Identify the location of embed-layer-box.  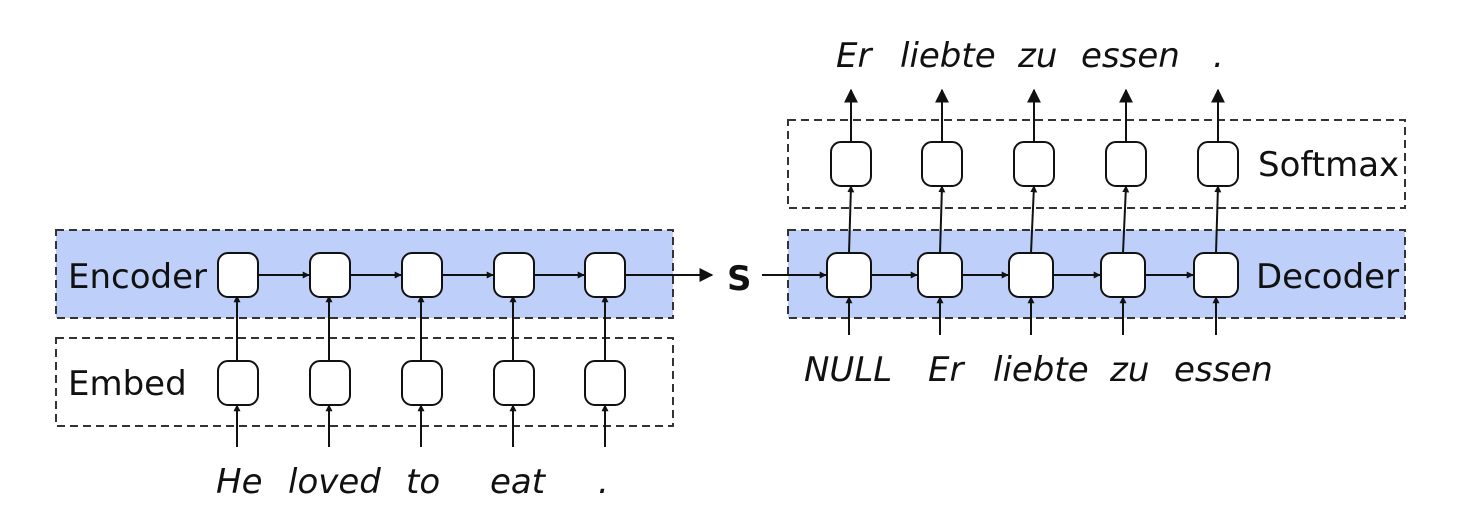
(364, 382).